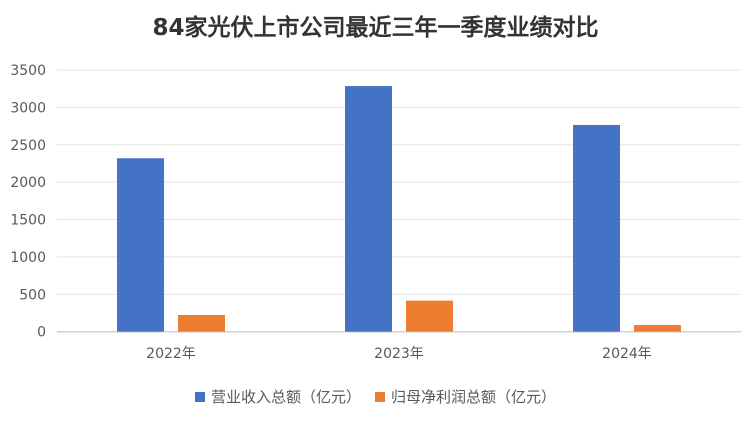 This screenshot has width=751, height=426. What do you see at coordinates (28, 221) in the screenshot?
I see `y-tick-label: 1500` at bounding box center [28, 221].